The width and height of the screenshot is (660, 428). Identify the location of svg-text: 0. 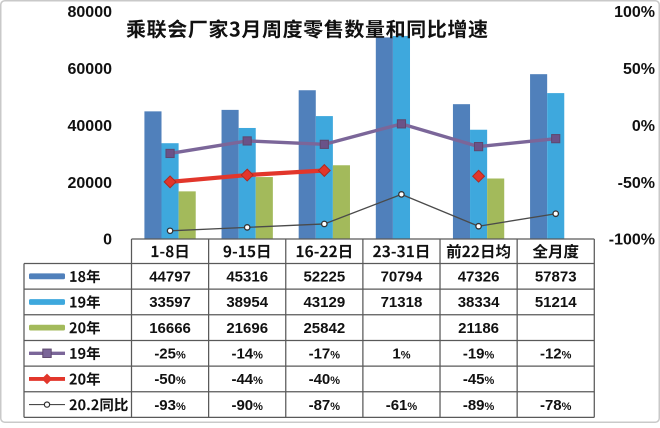
(107, 240).